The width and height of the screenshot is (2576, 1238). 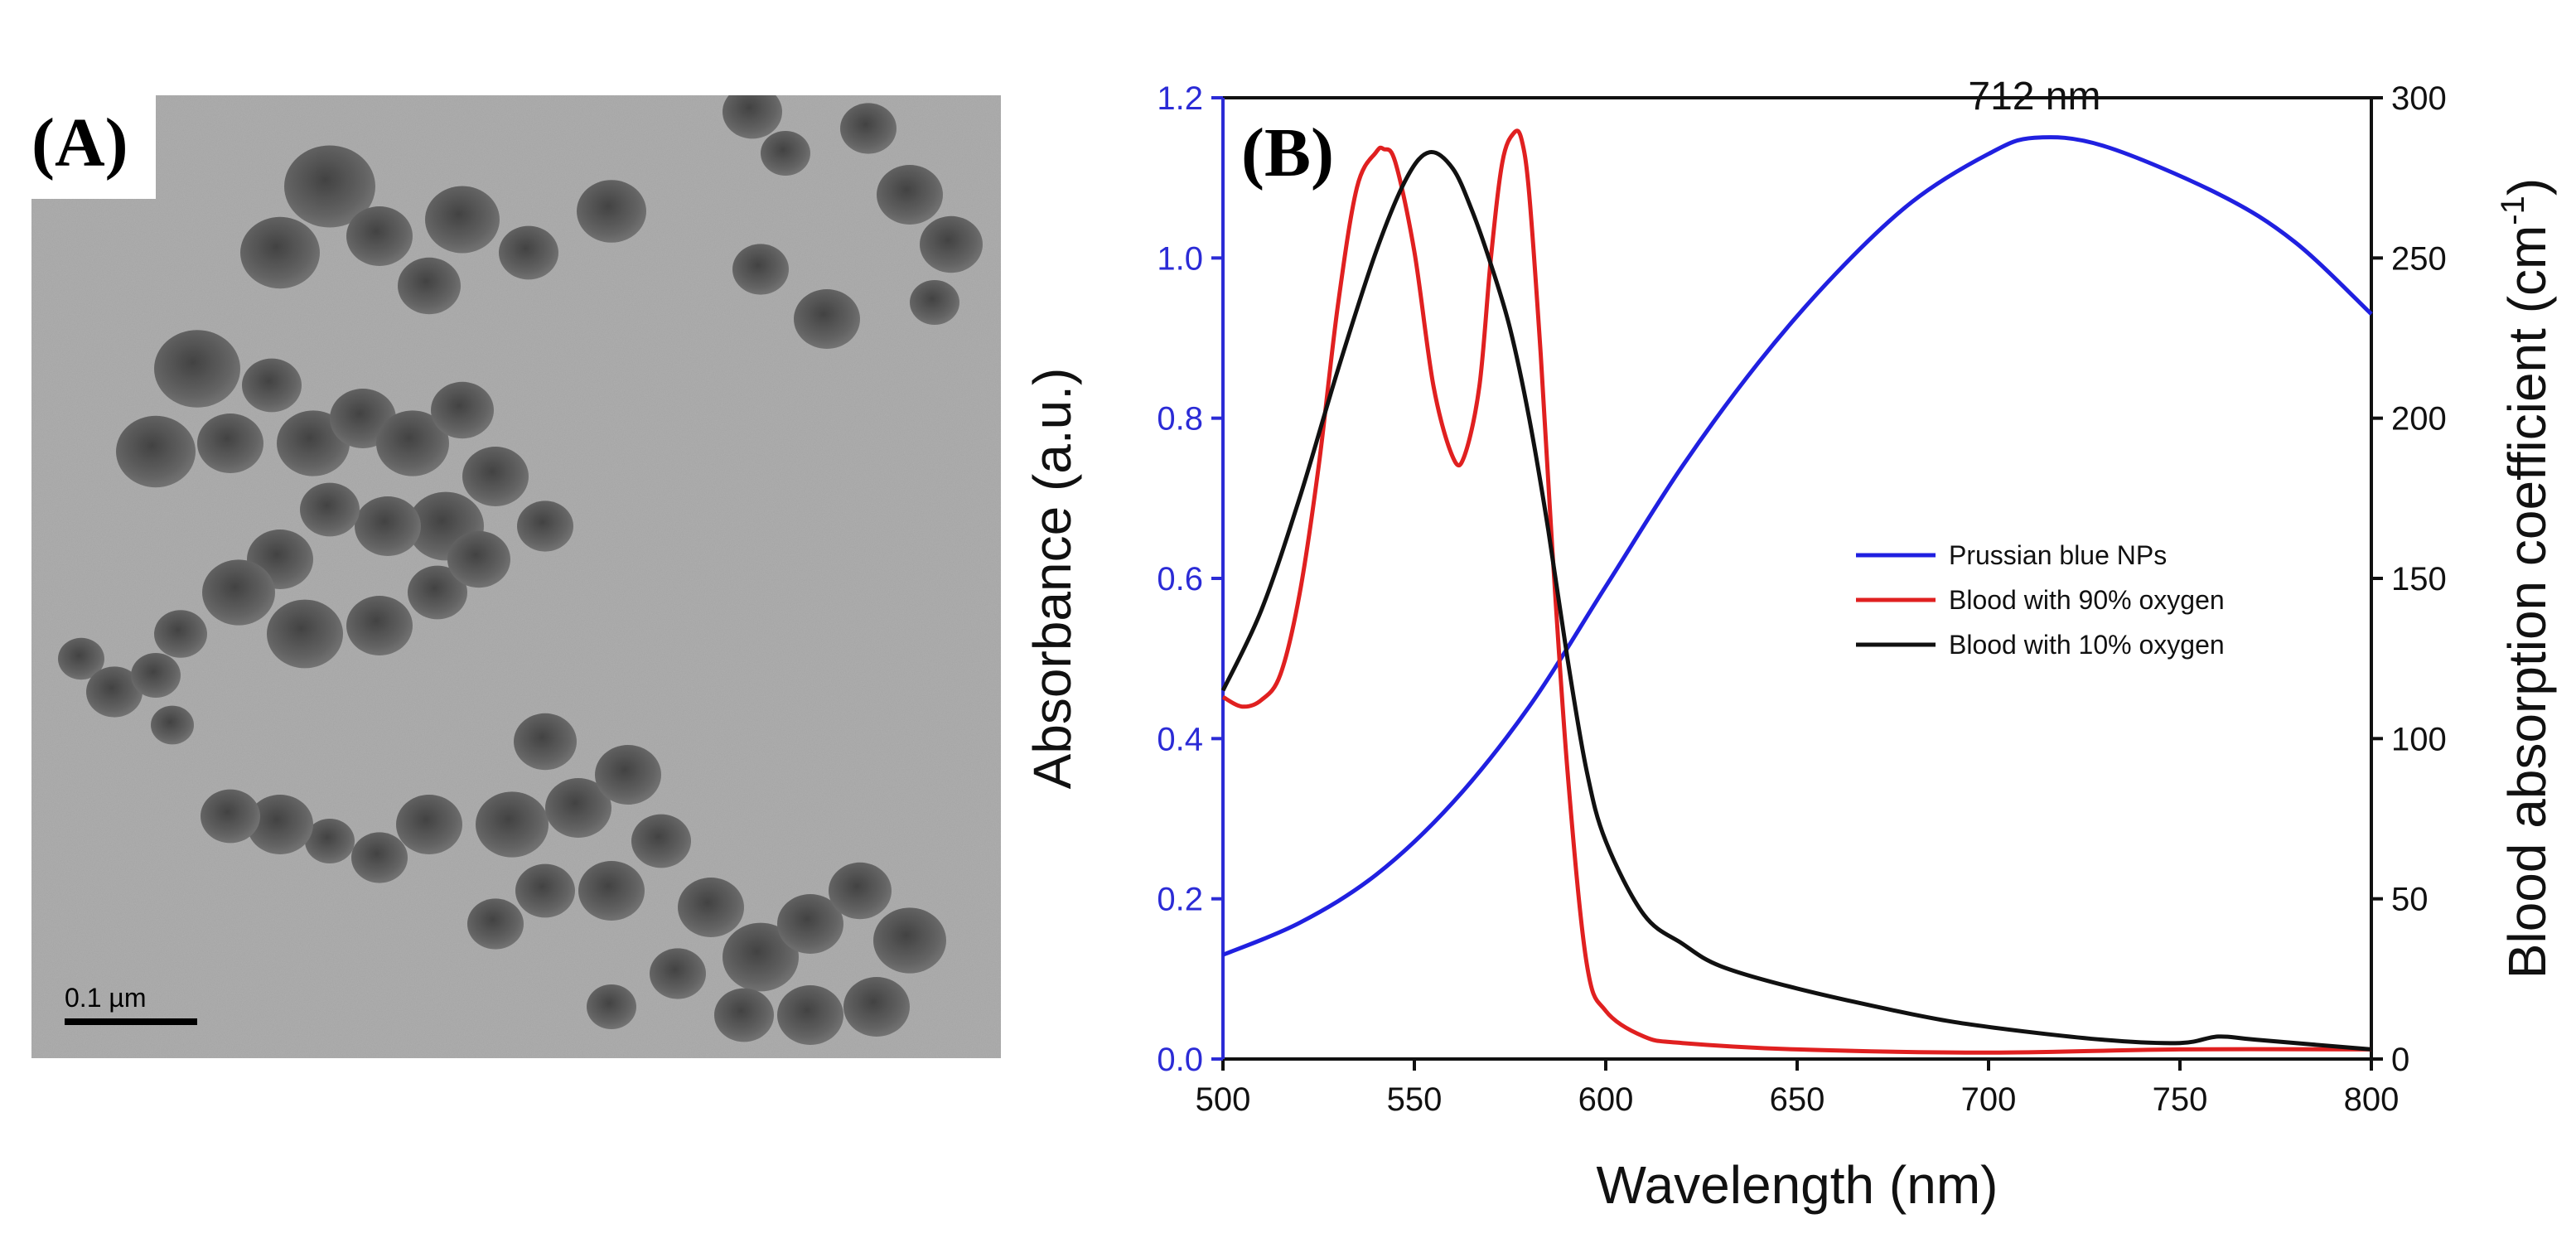 What do you see at coordinates (2400, 1060) in the screenshot?
I see `y-right-tick-label: 0` at bounding box center [2400, 1060].